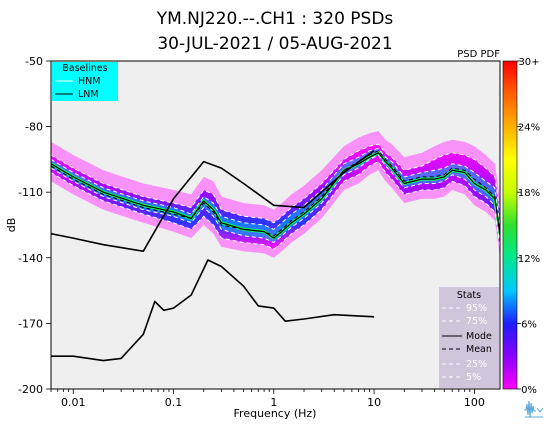 Image resolution: width=550 pixels, height=425 pixels. Describe the element at coordinates (479, 349) in the screenshot. I see `stats-legend-mean: Mean` at that location.